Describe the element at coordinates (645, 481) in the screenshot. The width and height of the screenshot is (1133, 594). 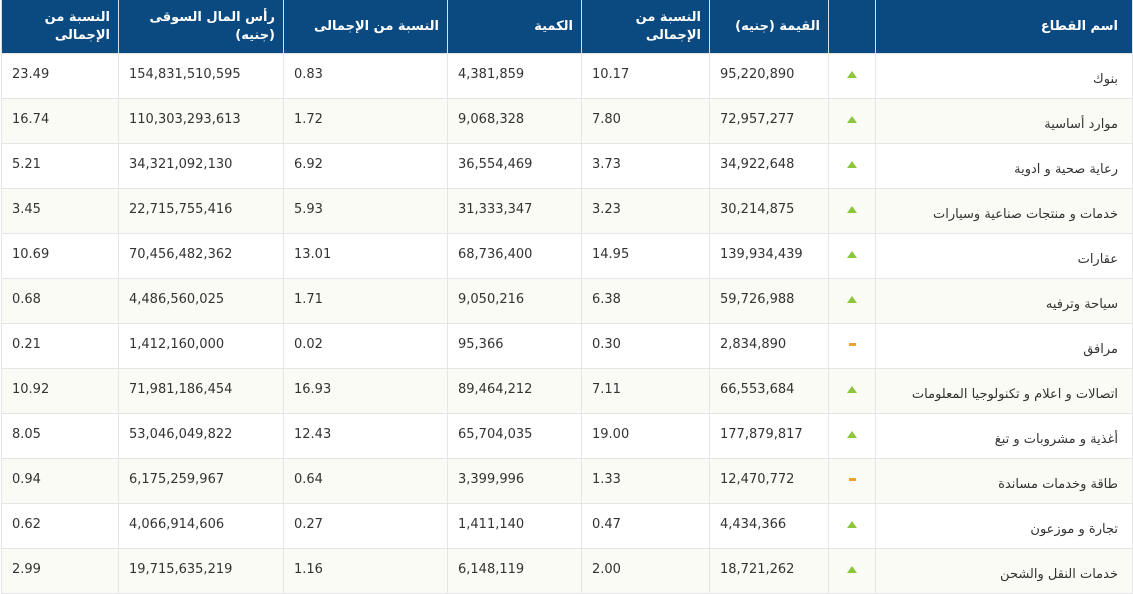
I see `value-pct-cell: 1.33` at that location.